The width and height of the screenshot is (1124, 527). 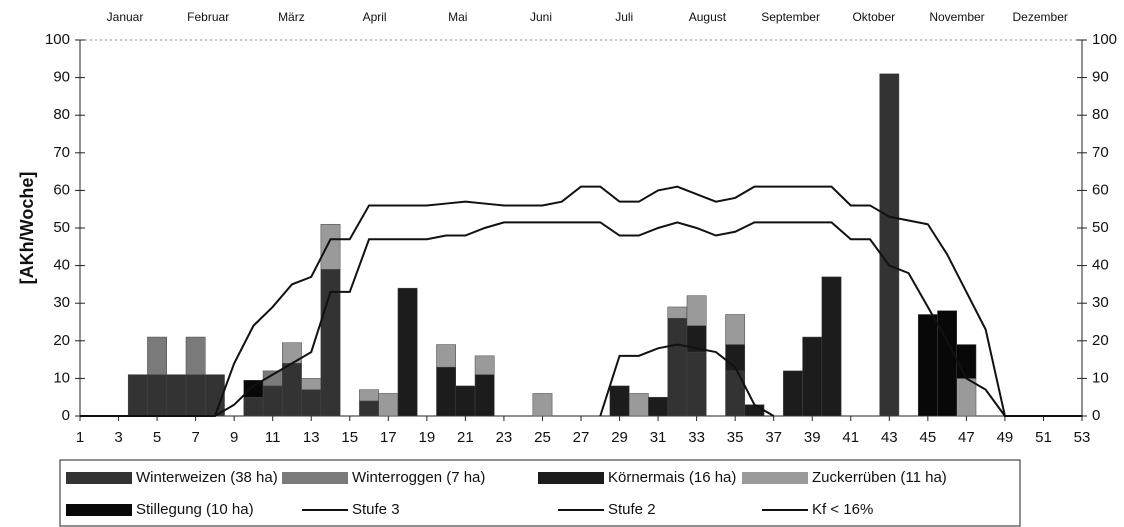 What do you see at coordinates (624, 17) in the screenshot?
I see `month-label: Juli` at bounding box center [624, 17].